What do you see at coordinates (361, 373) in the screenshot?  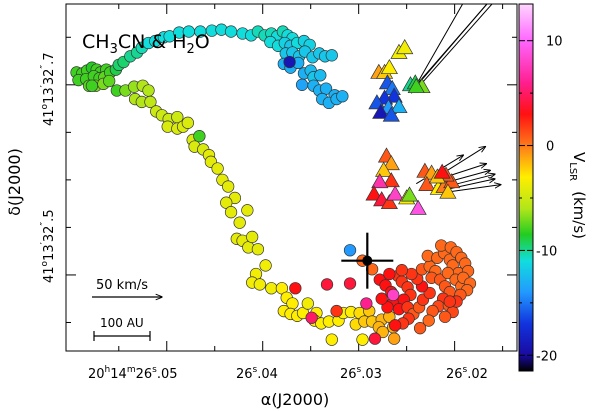 I see `x-tick-label: 26s.03` at bounding box center [361, 373].